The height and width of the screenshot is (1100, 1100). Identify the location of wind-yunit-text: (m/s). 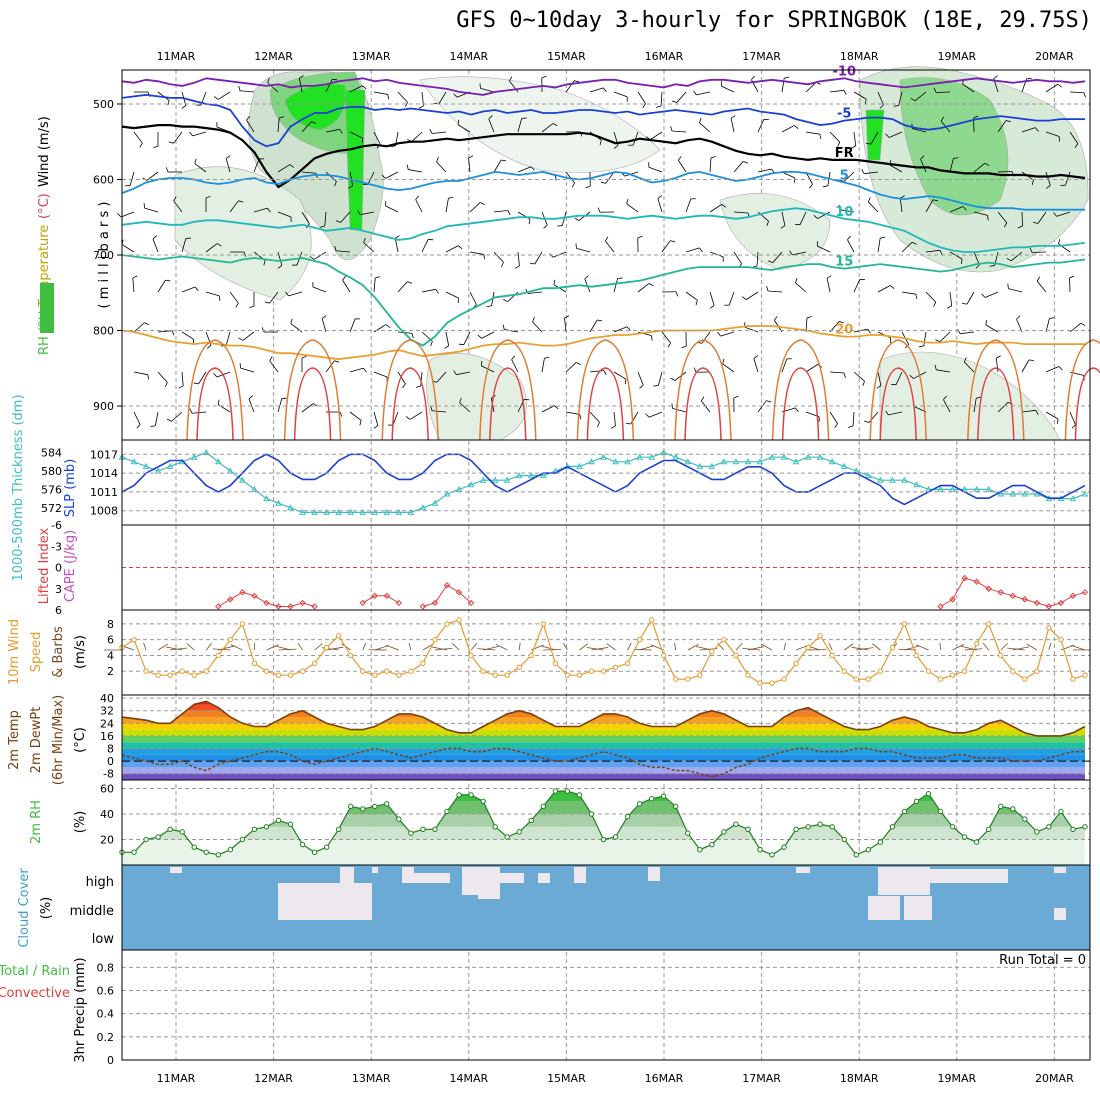
(80, 652).